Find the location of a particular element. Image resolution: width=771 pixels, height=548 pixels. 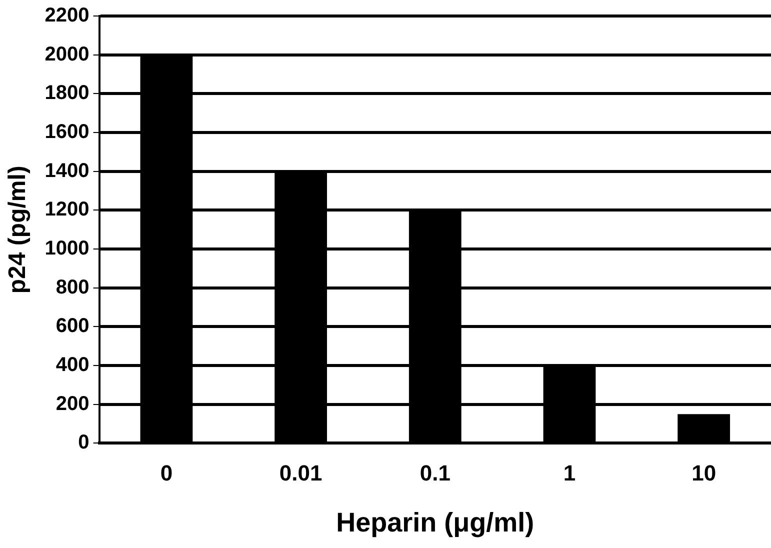

y-tick-label: 200 is located at coordinates (73, 403).